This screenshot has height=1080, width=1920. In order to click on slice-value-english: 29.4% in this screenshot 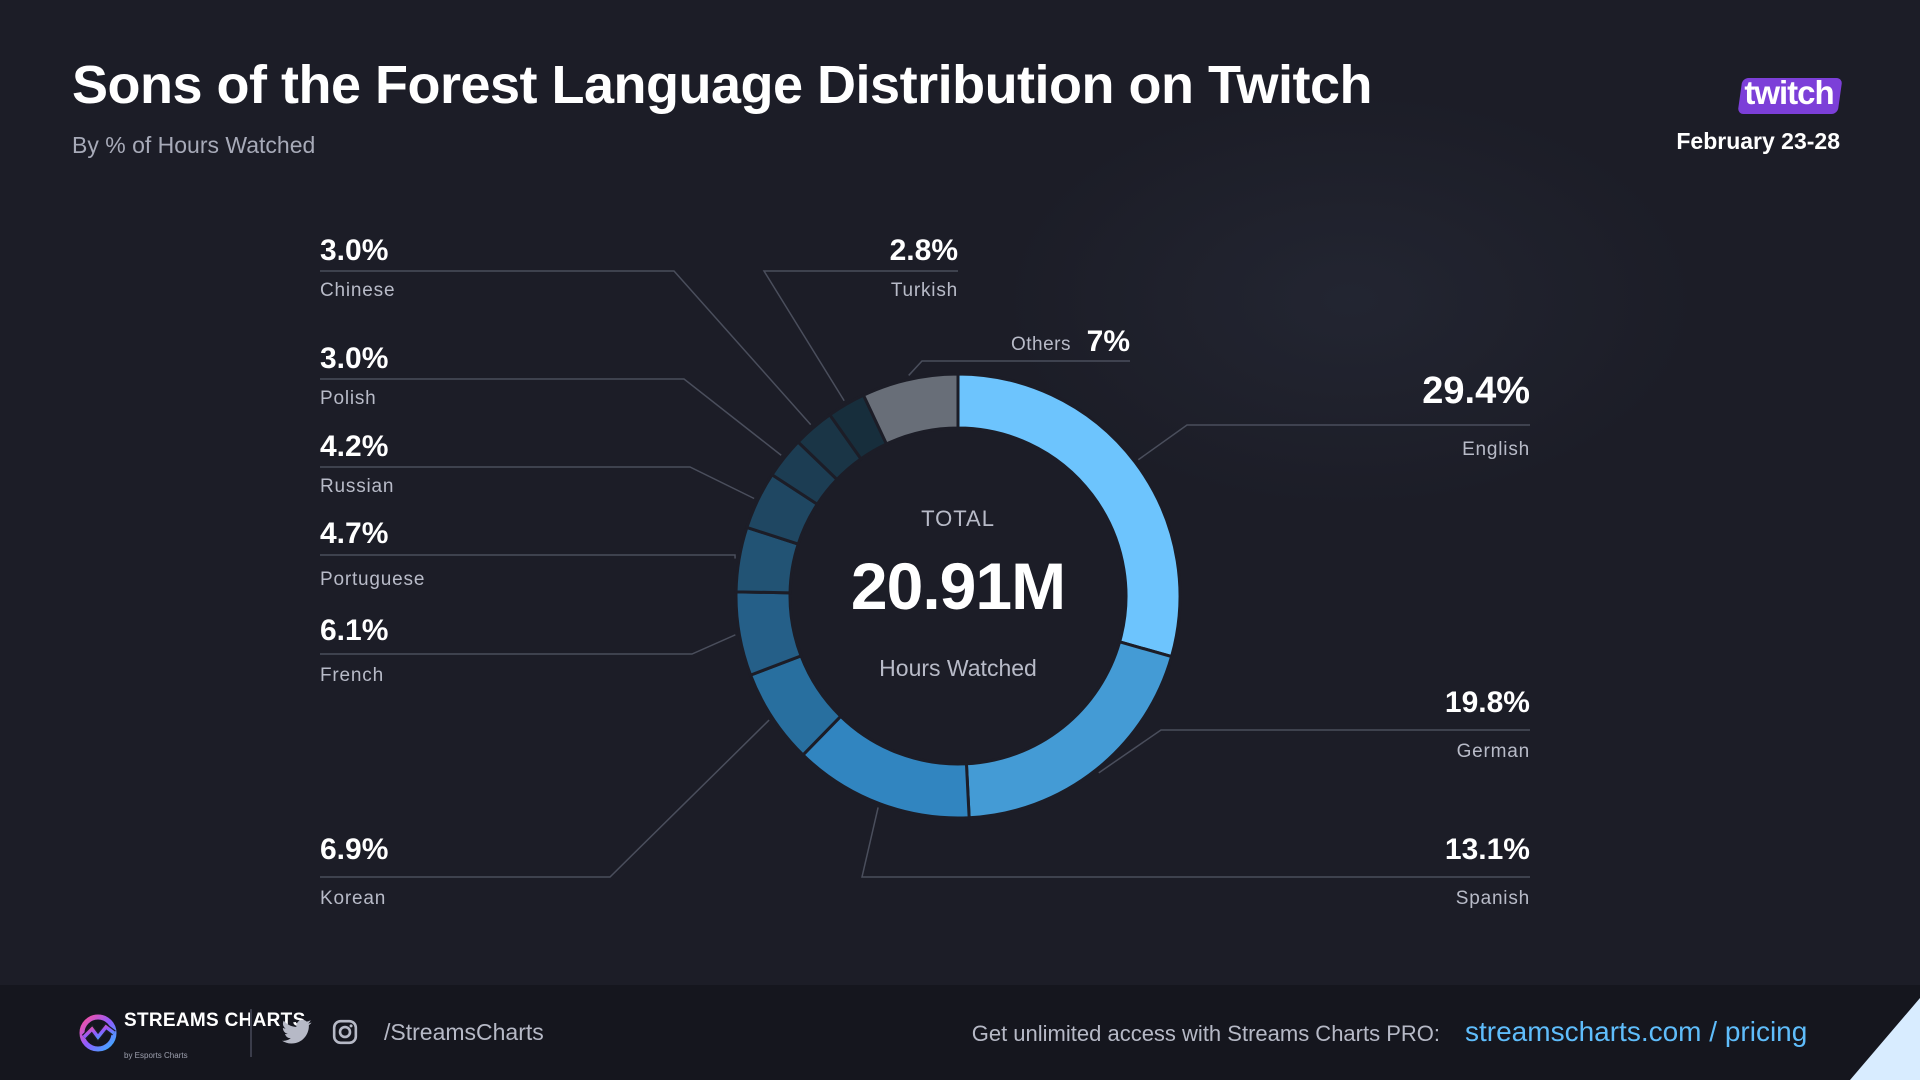, I will do `click(1476, 391)`.